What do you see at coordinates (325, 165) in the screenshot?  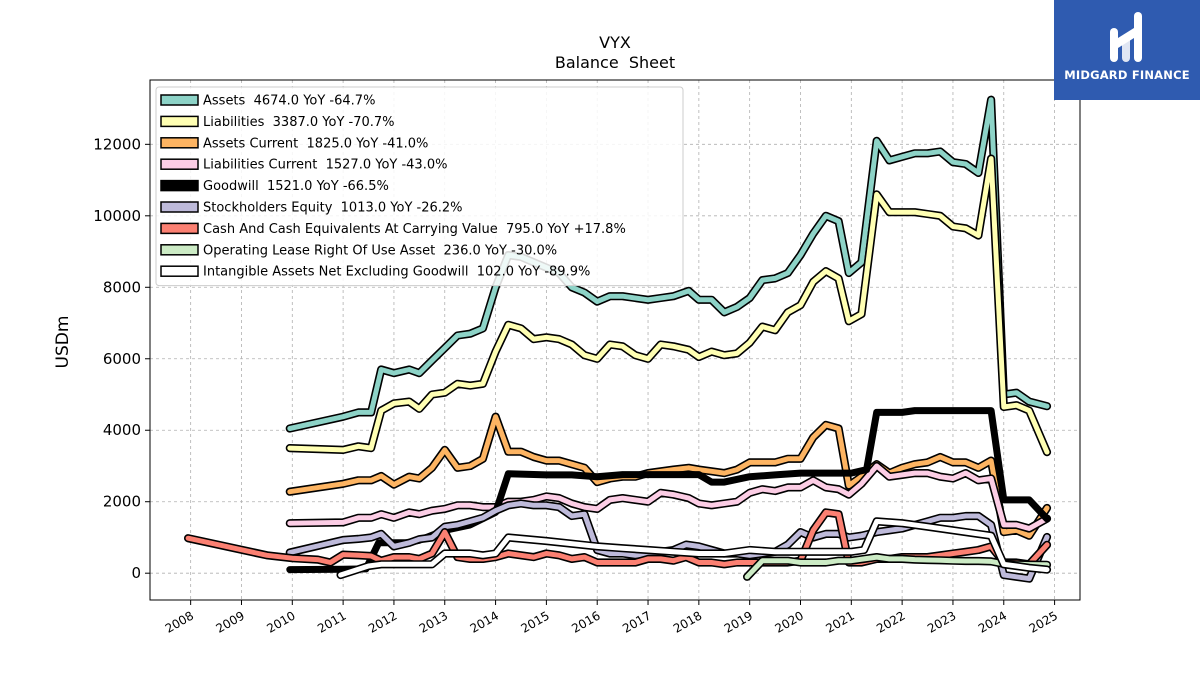 I see `legend-label: Liabilities Current 1527.0 YoY -43.0%` at bounding box center [325, 165].